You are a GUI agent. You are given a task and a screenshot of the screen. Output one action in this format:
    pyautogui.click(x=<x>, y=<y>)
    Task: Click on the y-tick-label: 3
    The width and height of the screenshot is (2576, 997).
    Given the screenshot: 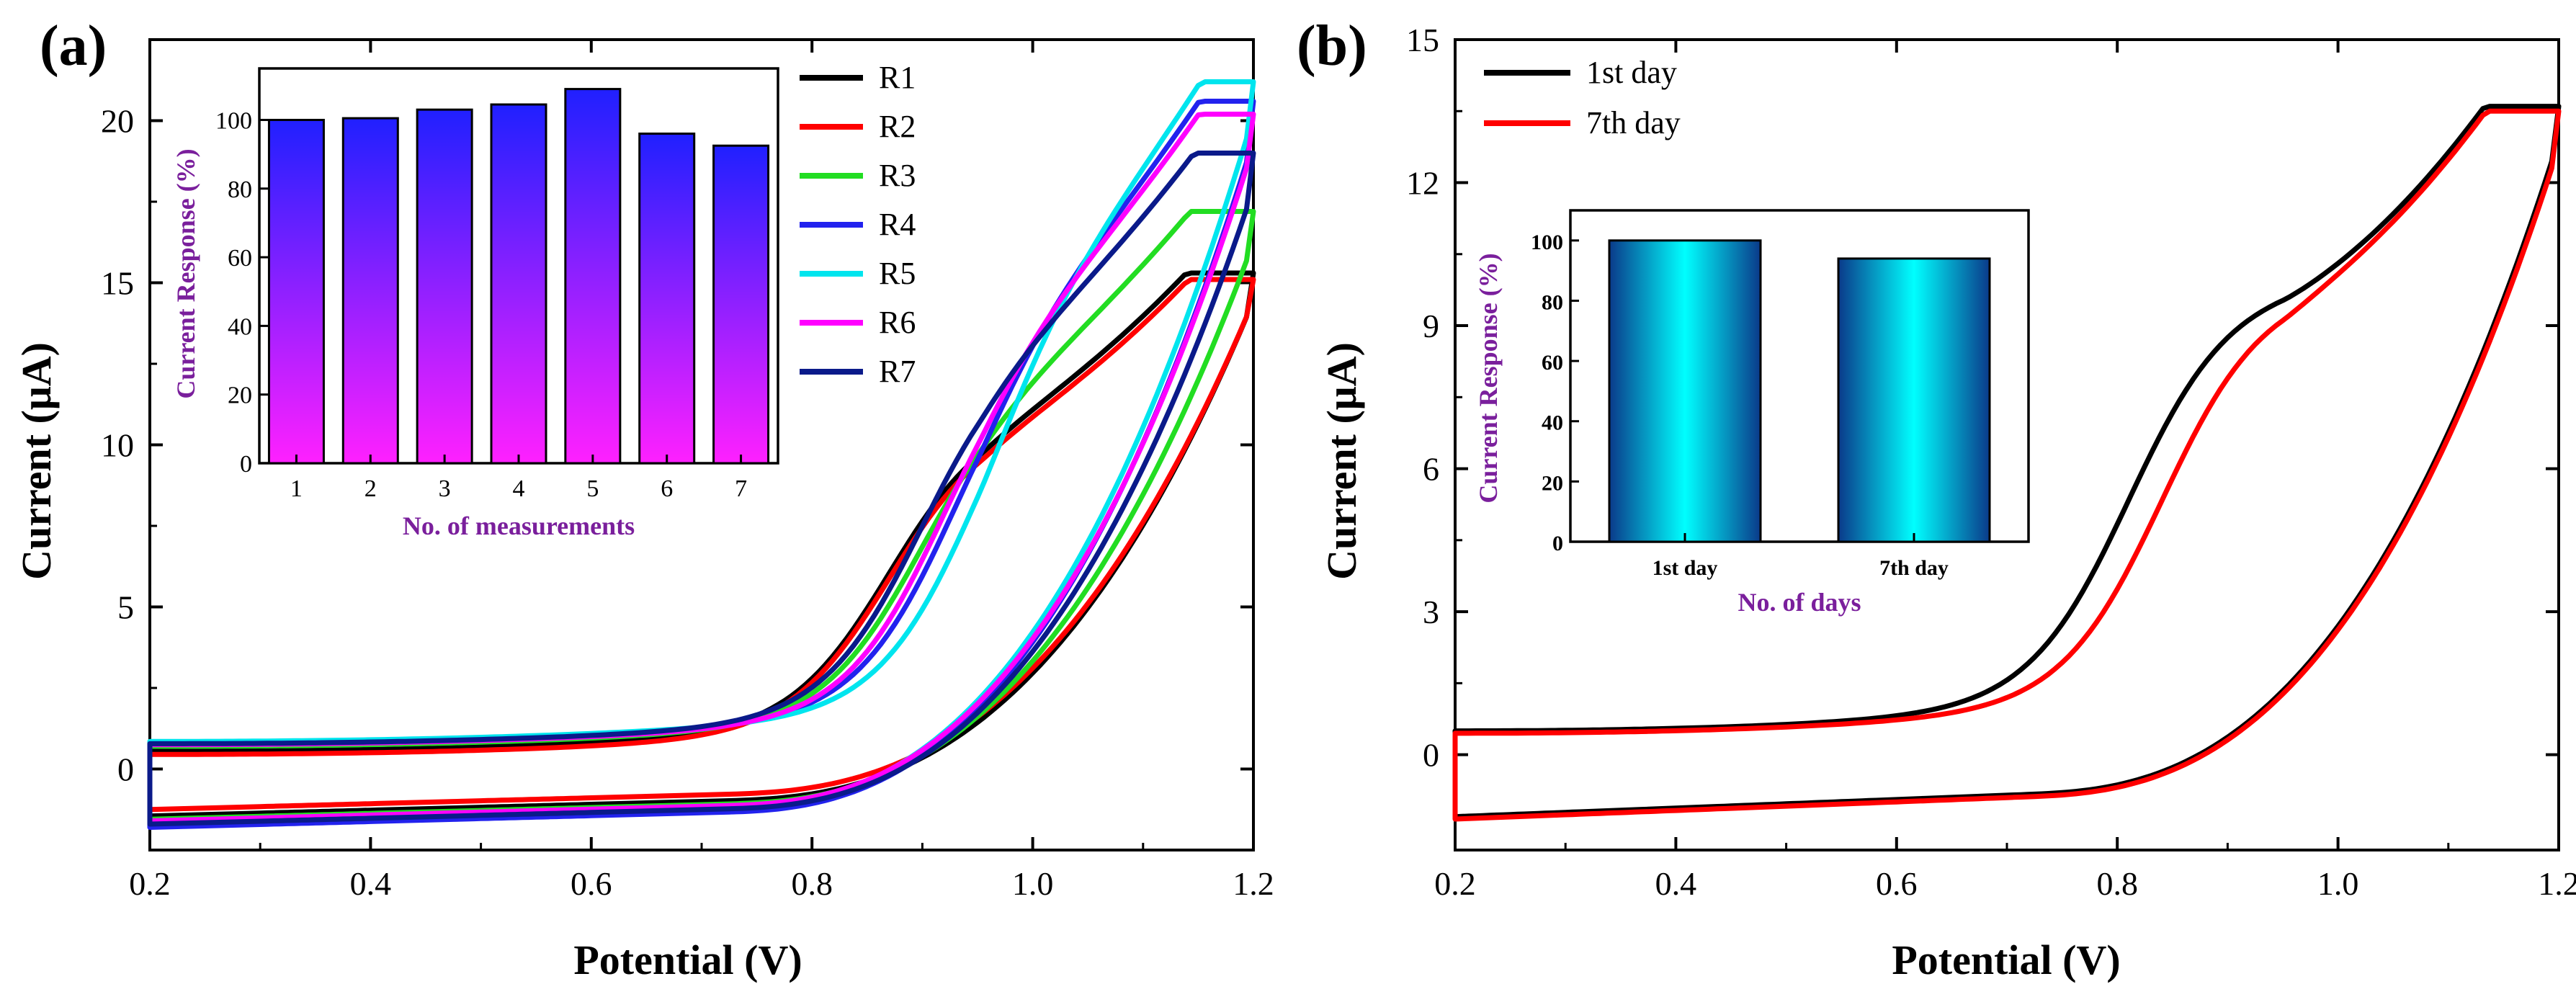 What is the action you would take?
    pyautogui.click(x=1431, y=612)
    